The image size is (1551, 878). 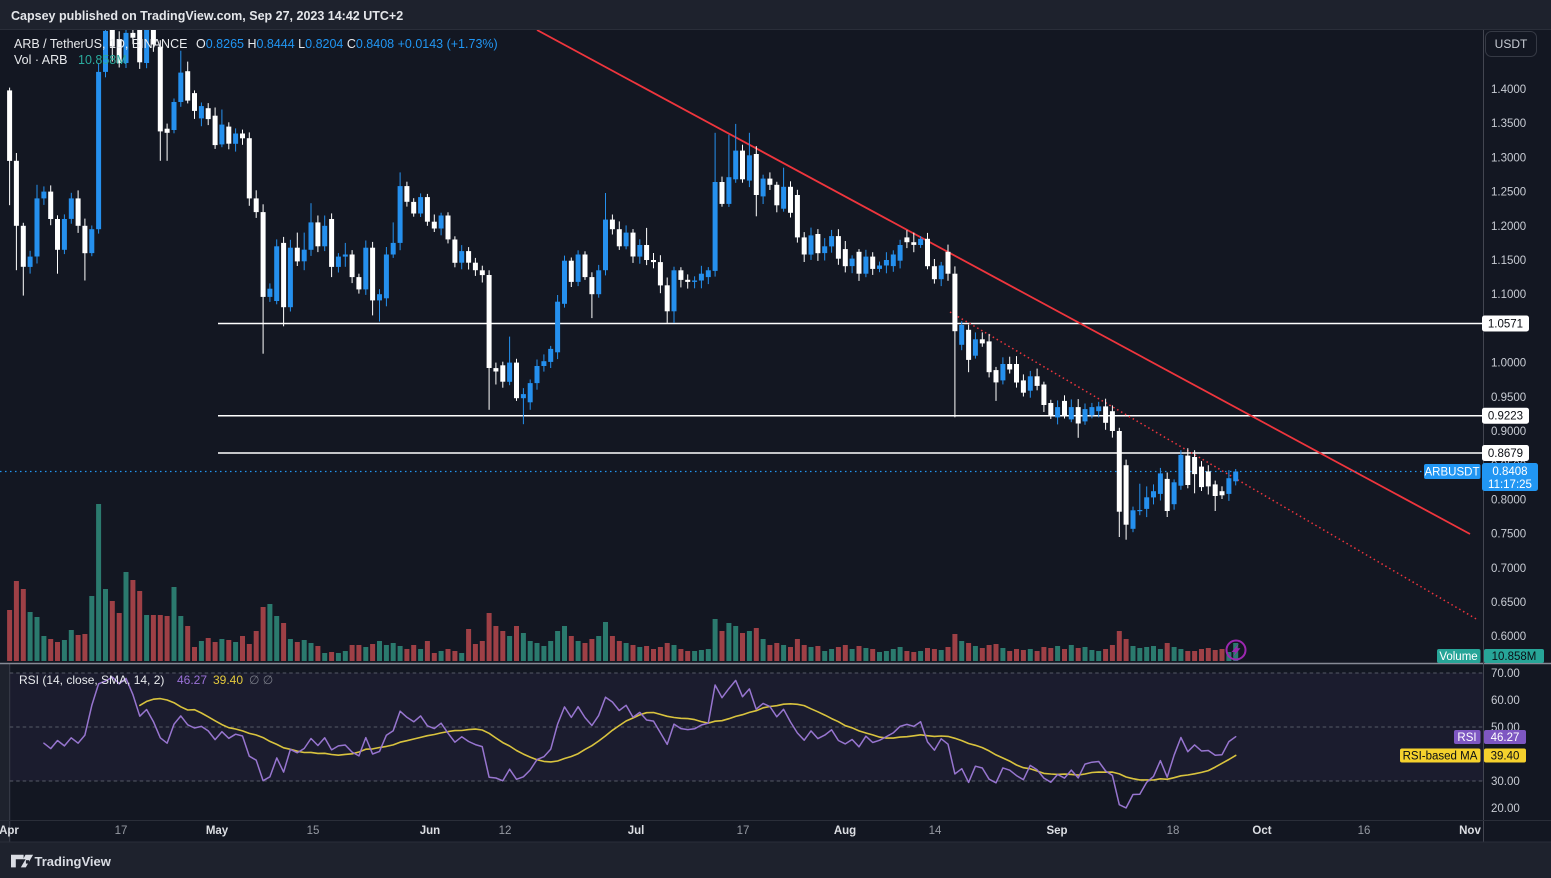 What do you see at coordinates (9, 831) in the screenshot?
I see `svg-text: Apr` at bounding box center [9, 831].